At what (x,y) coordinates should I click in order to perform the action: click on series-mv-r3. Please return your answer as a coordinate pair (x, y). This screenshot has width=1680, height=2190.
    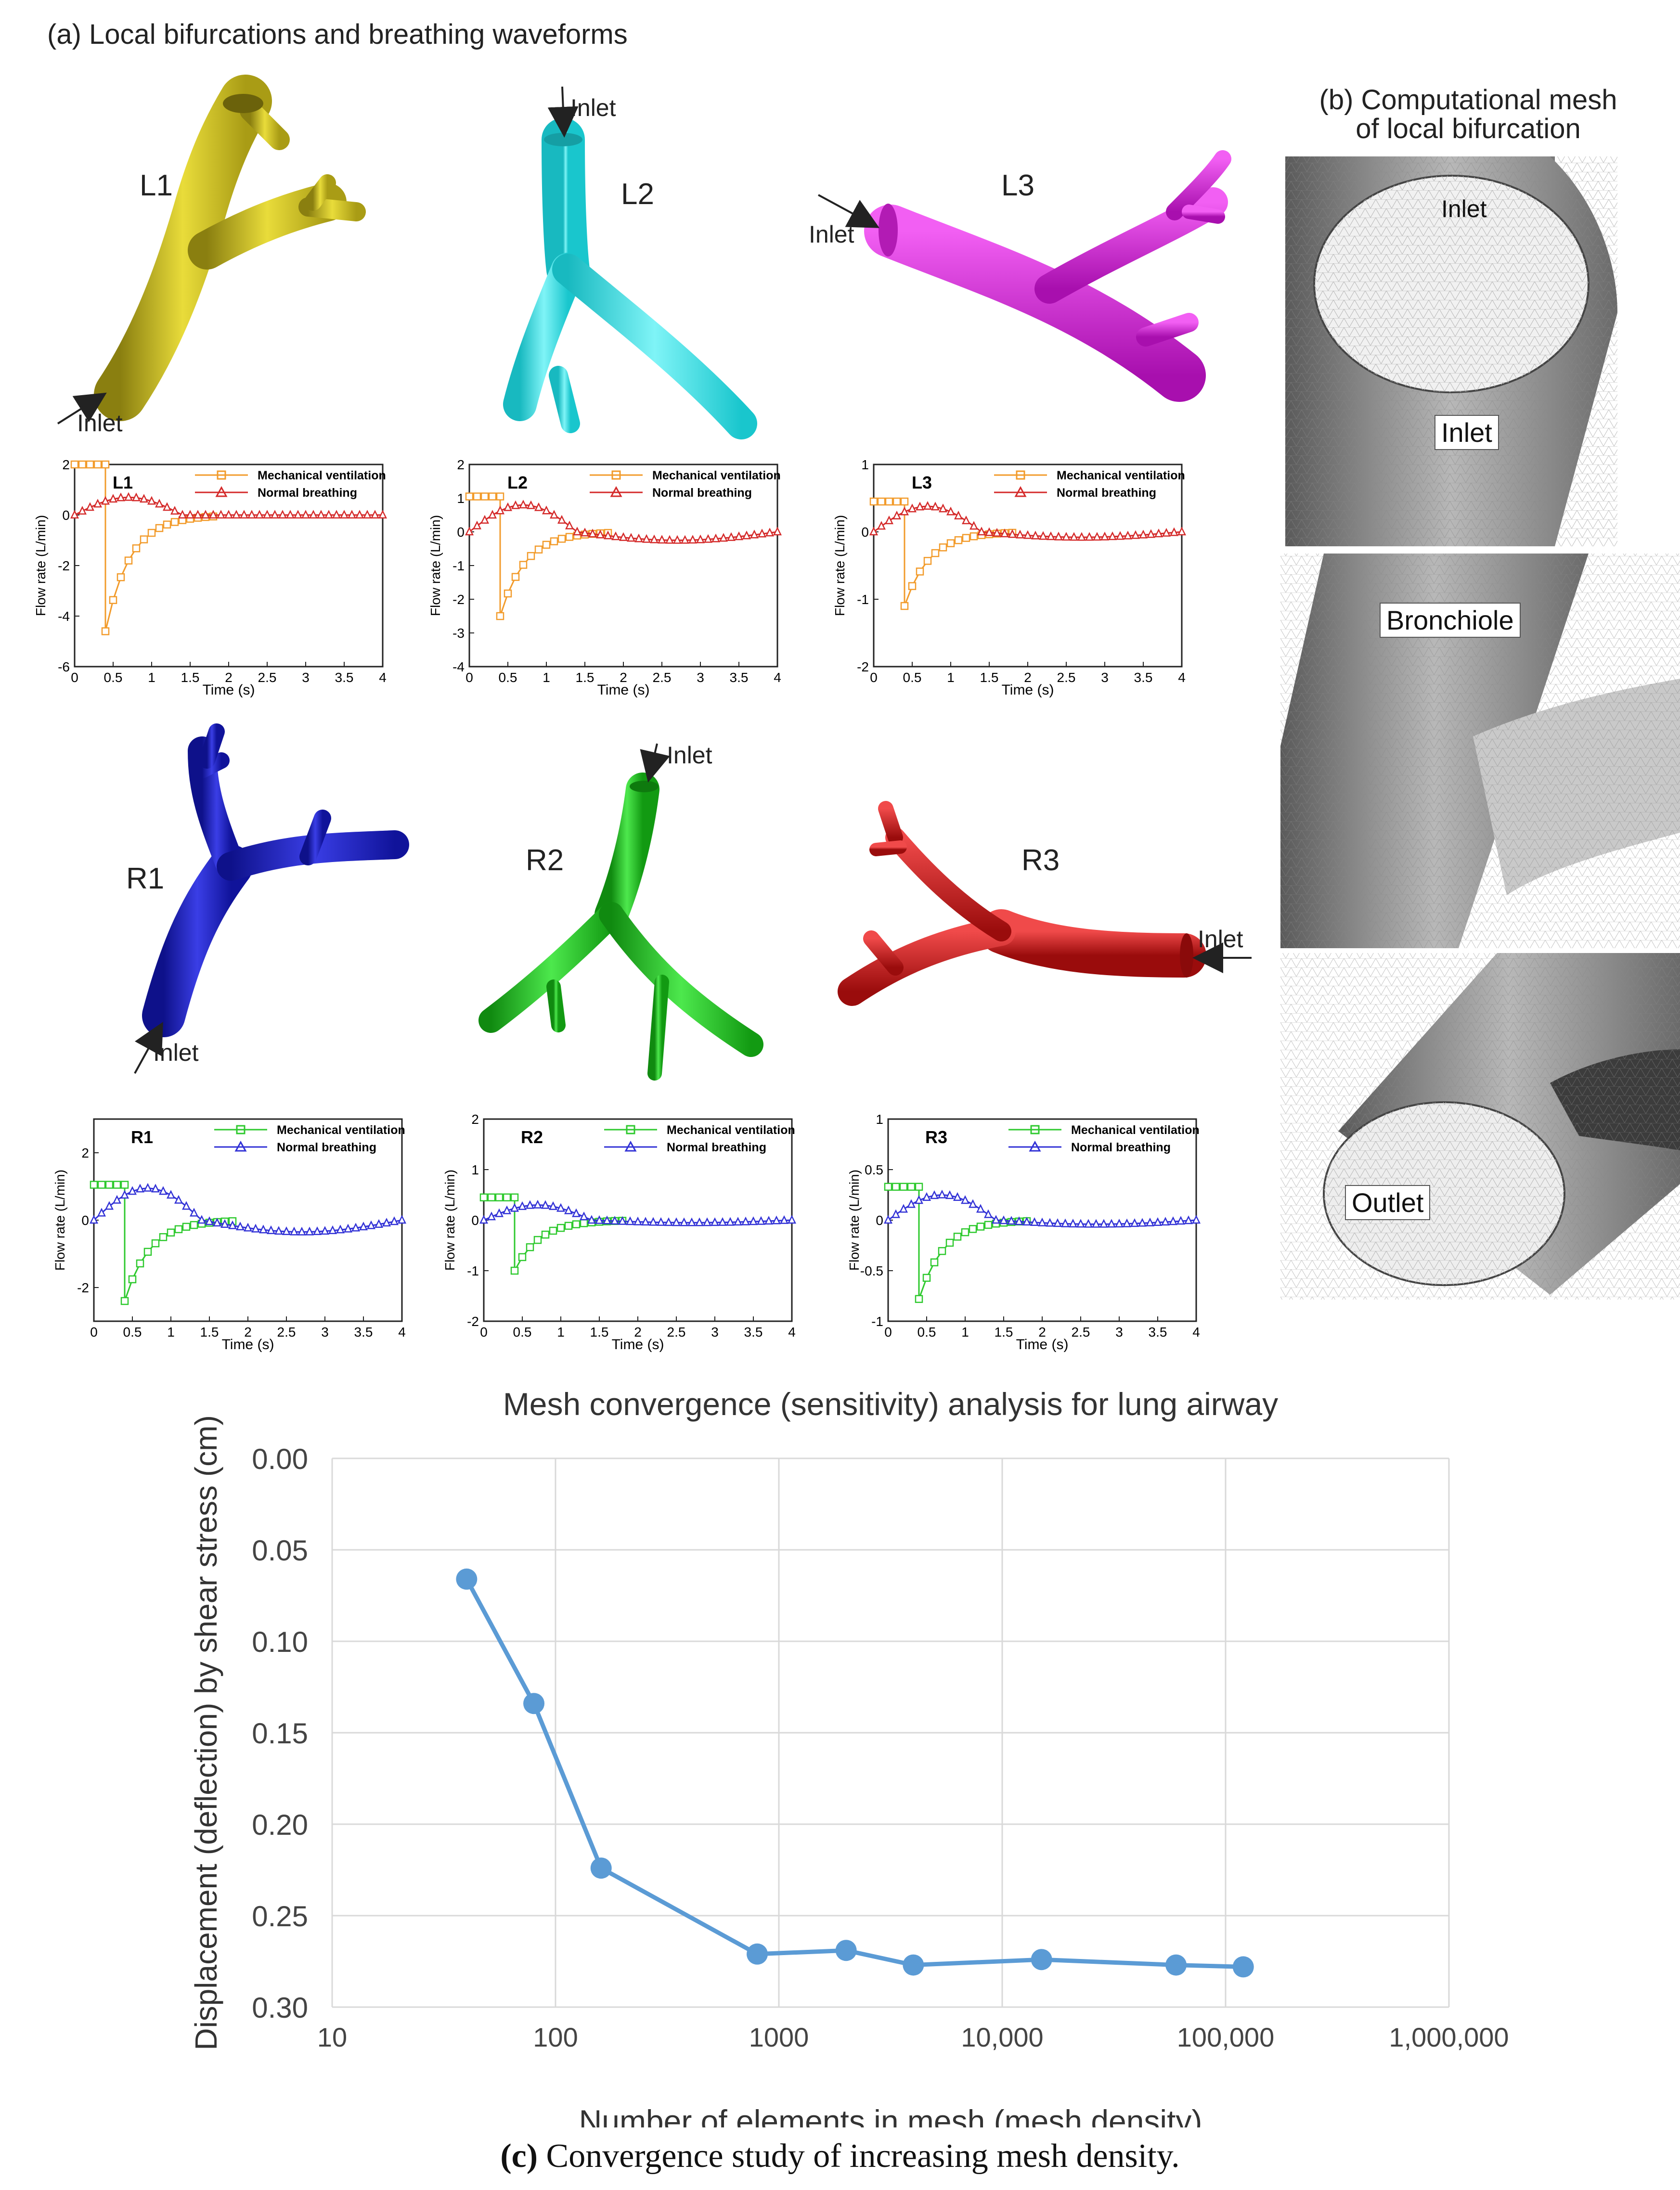
    Looking at the image, I should click on (958, 1243).